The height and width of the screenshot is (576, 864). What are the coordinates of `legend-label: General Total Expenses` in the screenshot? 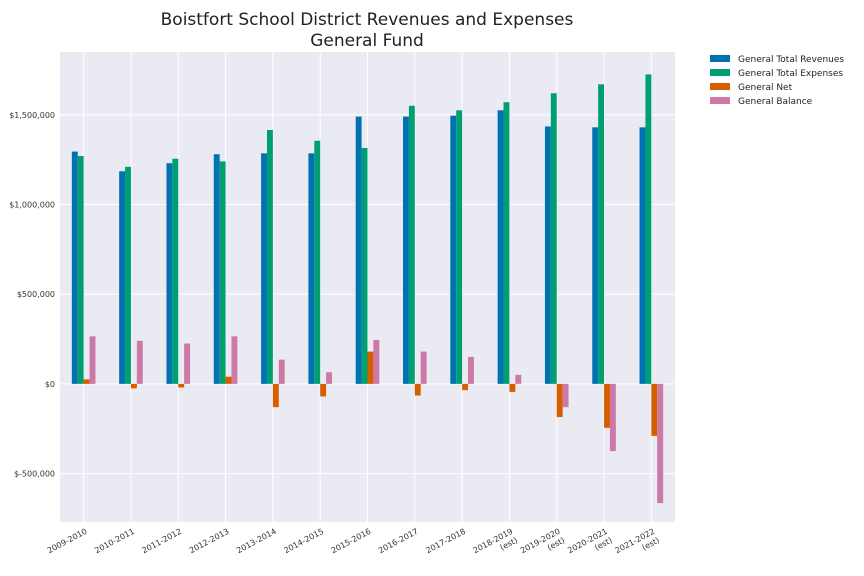 It's located at (790, 74).